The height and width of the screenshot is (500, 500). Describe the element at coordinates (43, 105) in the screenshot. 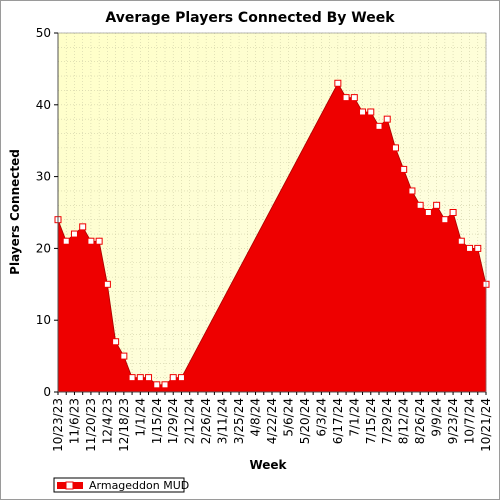

I see `y-tick-label: 40` at that location.